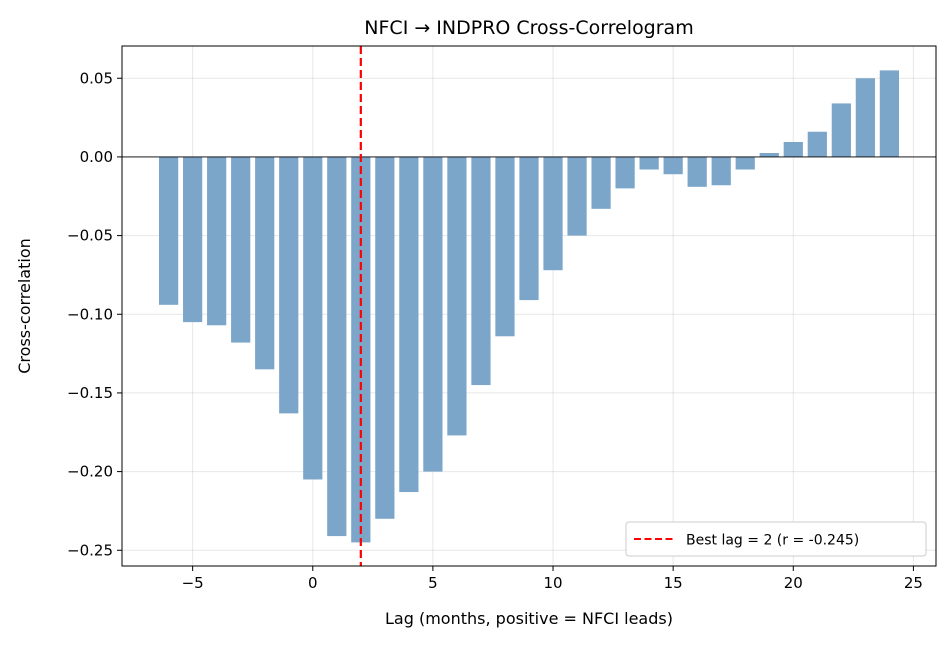 The width and height of the screenshot is (950, 648). What do you see at coordinates (90, 314) in the screenshot?
I see `y-tick-label: −0.10` at bounding box center [90, 314].